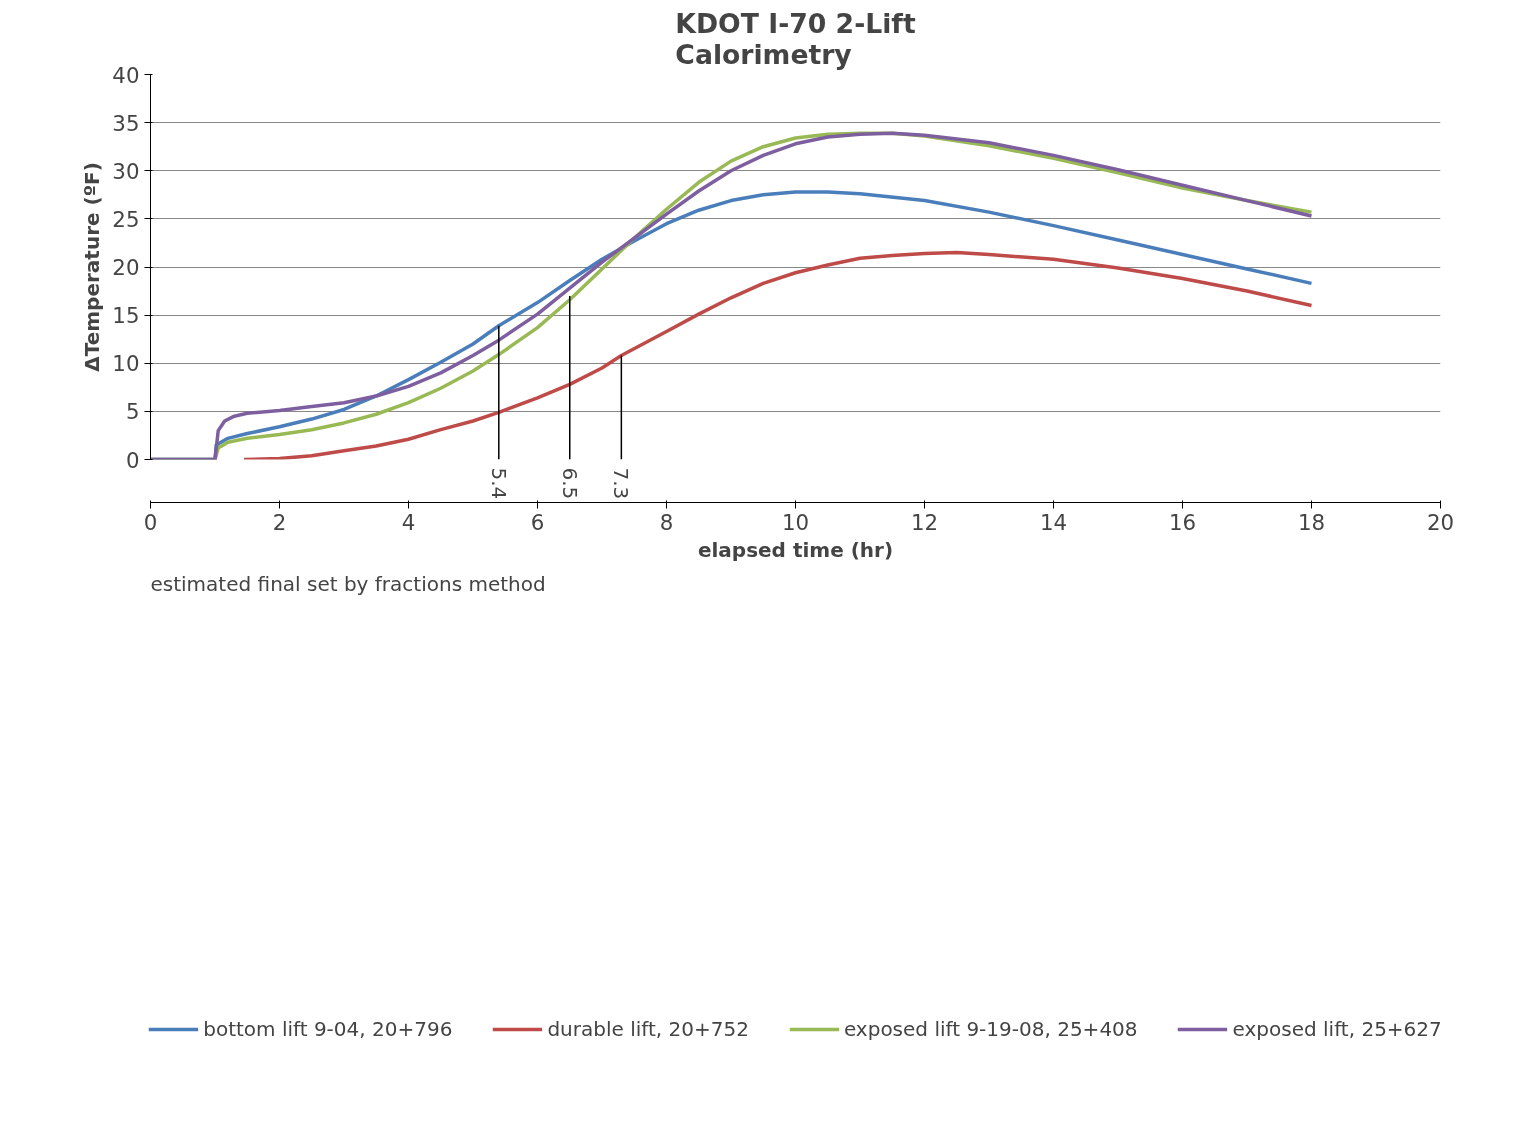 This screenshot has width=1528, height=1148. Describe the element at coordinates (126, 171) in the screenshot. I see `y-tick-label: 30` at that location.